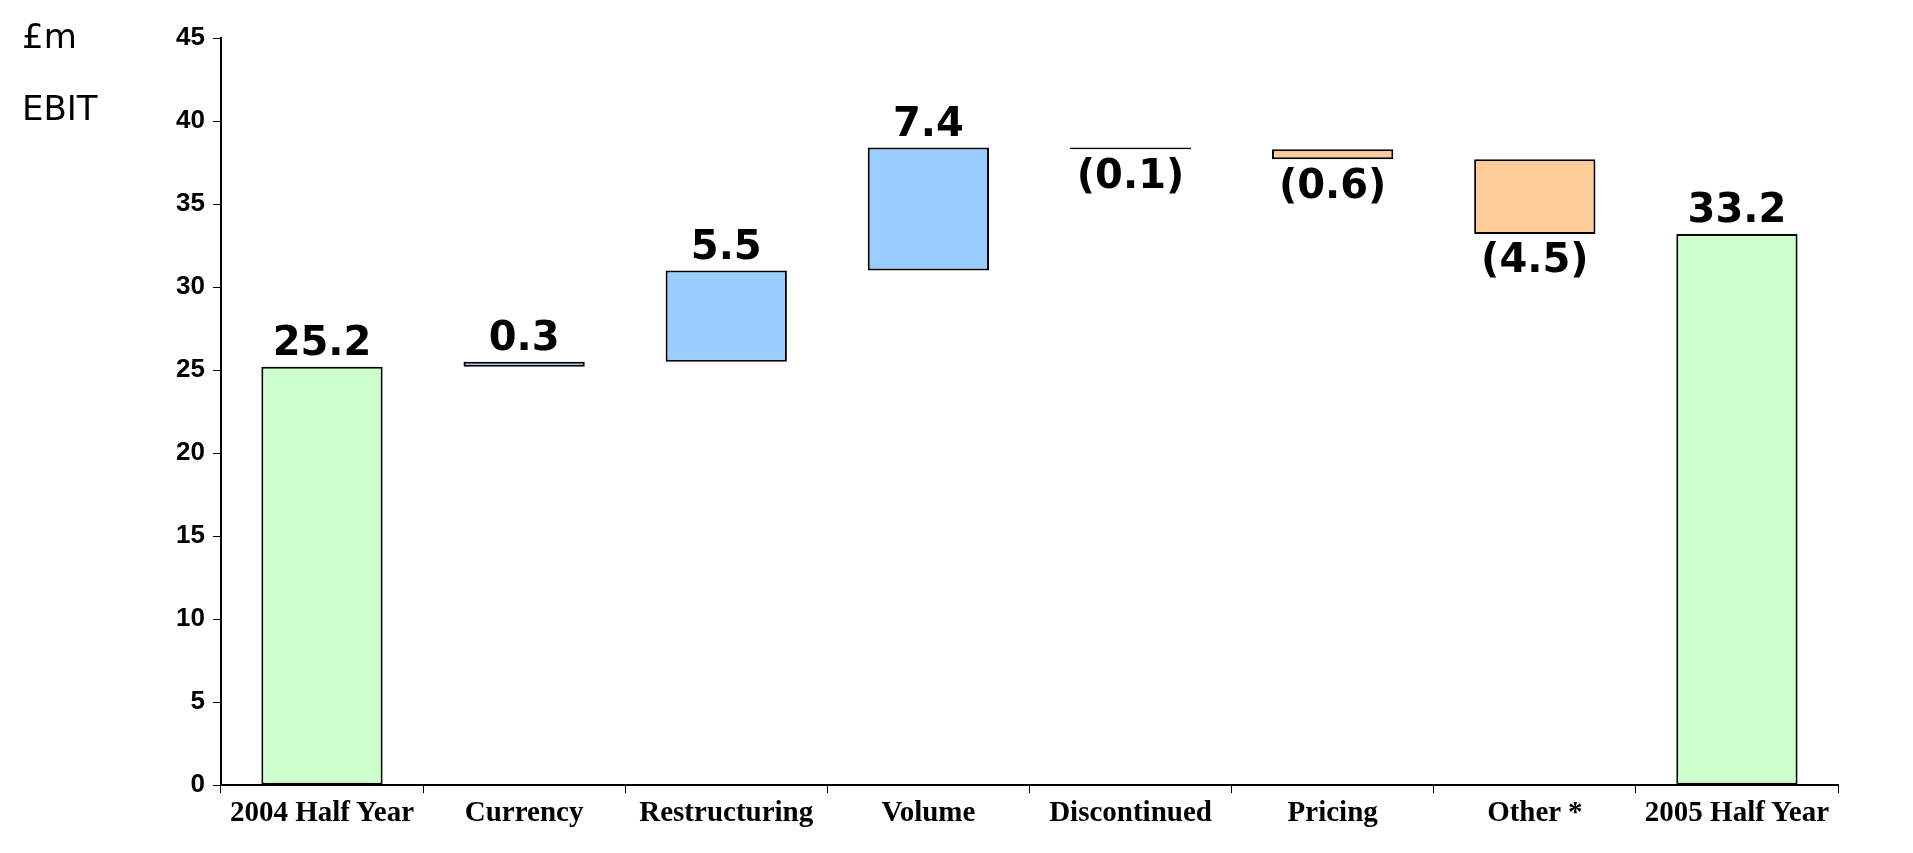 The width and height of the screenshot is (1913, 853). I want to click on y-tick-label: 35, so click(190, 202).